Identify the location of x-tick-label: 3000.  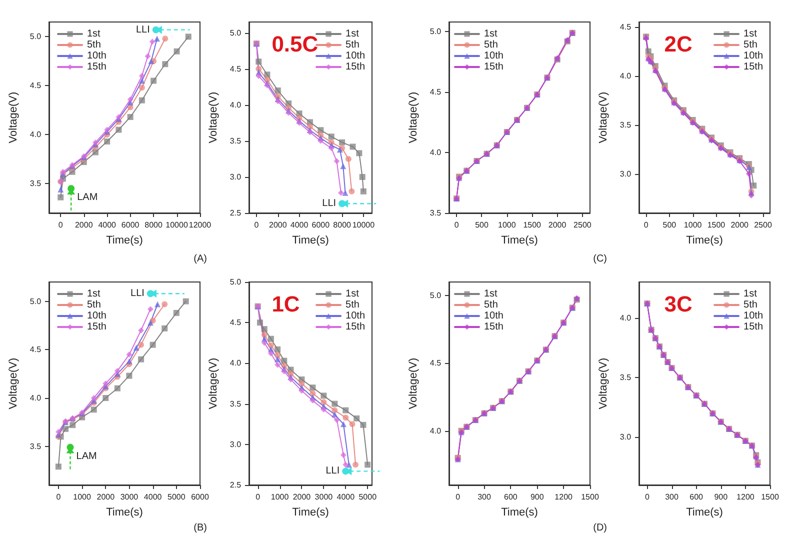
(129, 497).